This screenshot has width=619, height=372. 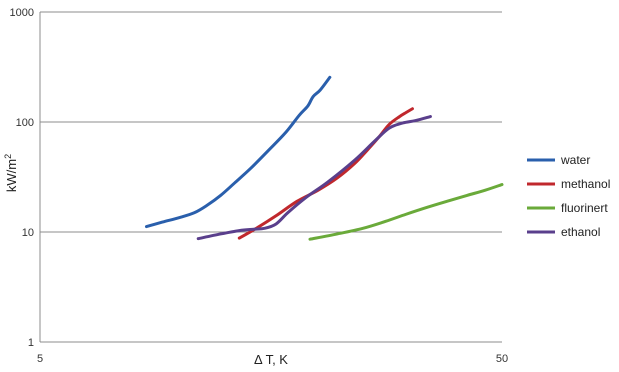 I want to click on series-line-ethanol, so click(x=314, y=178).